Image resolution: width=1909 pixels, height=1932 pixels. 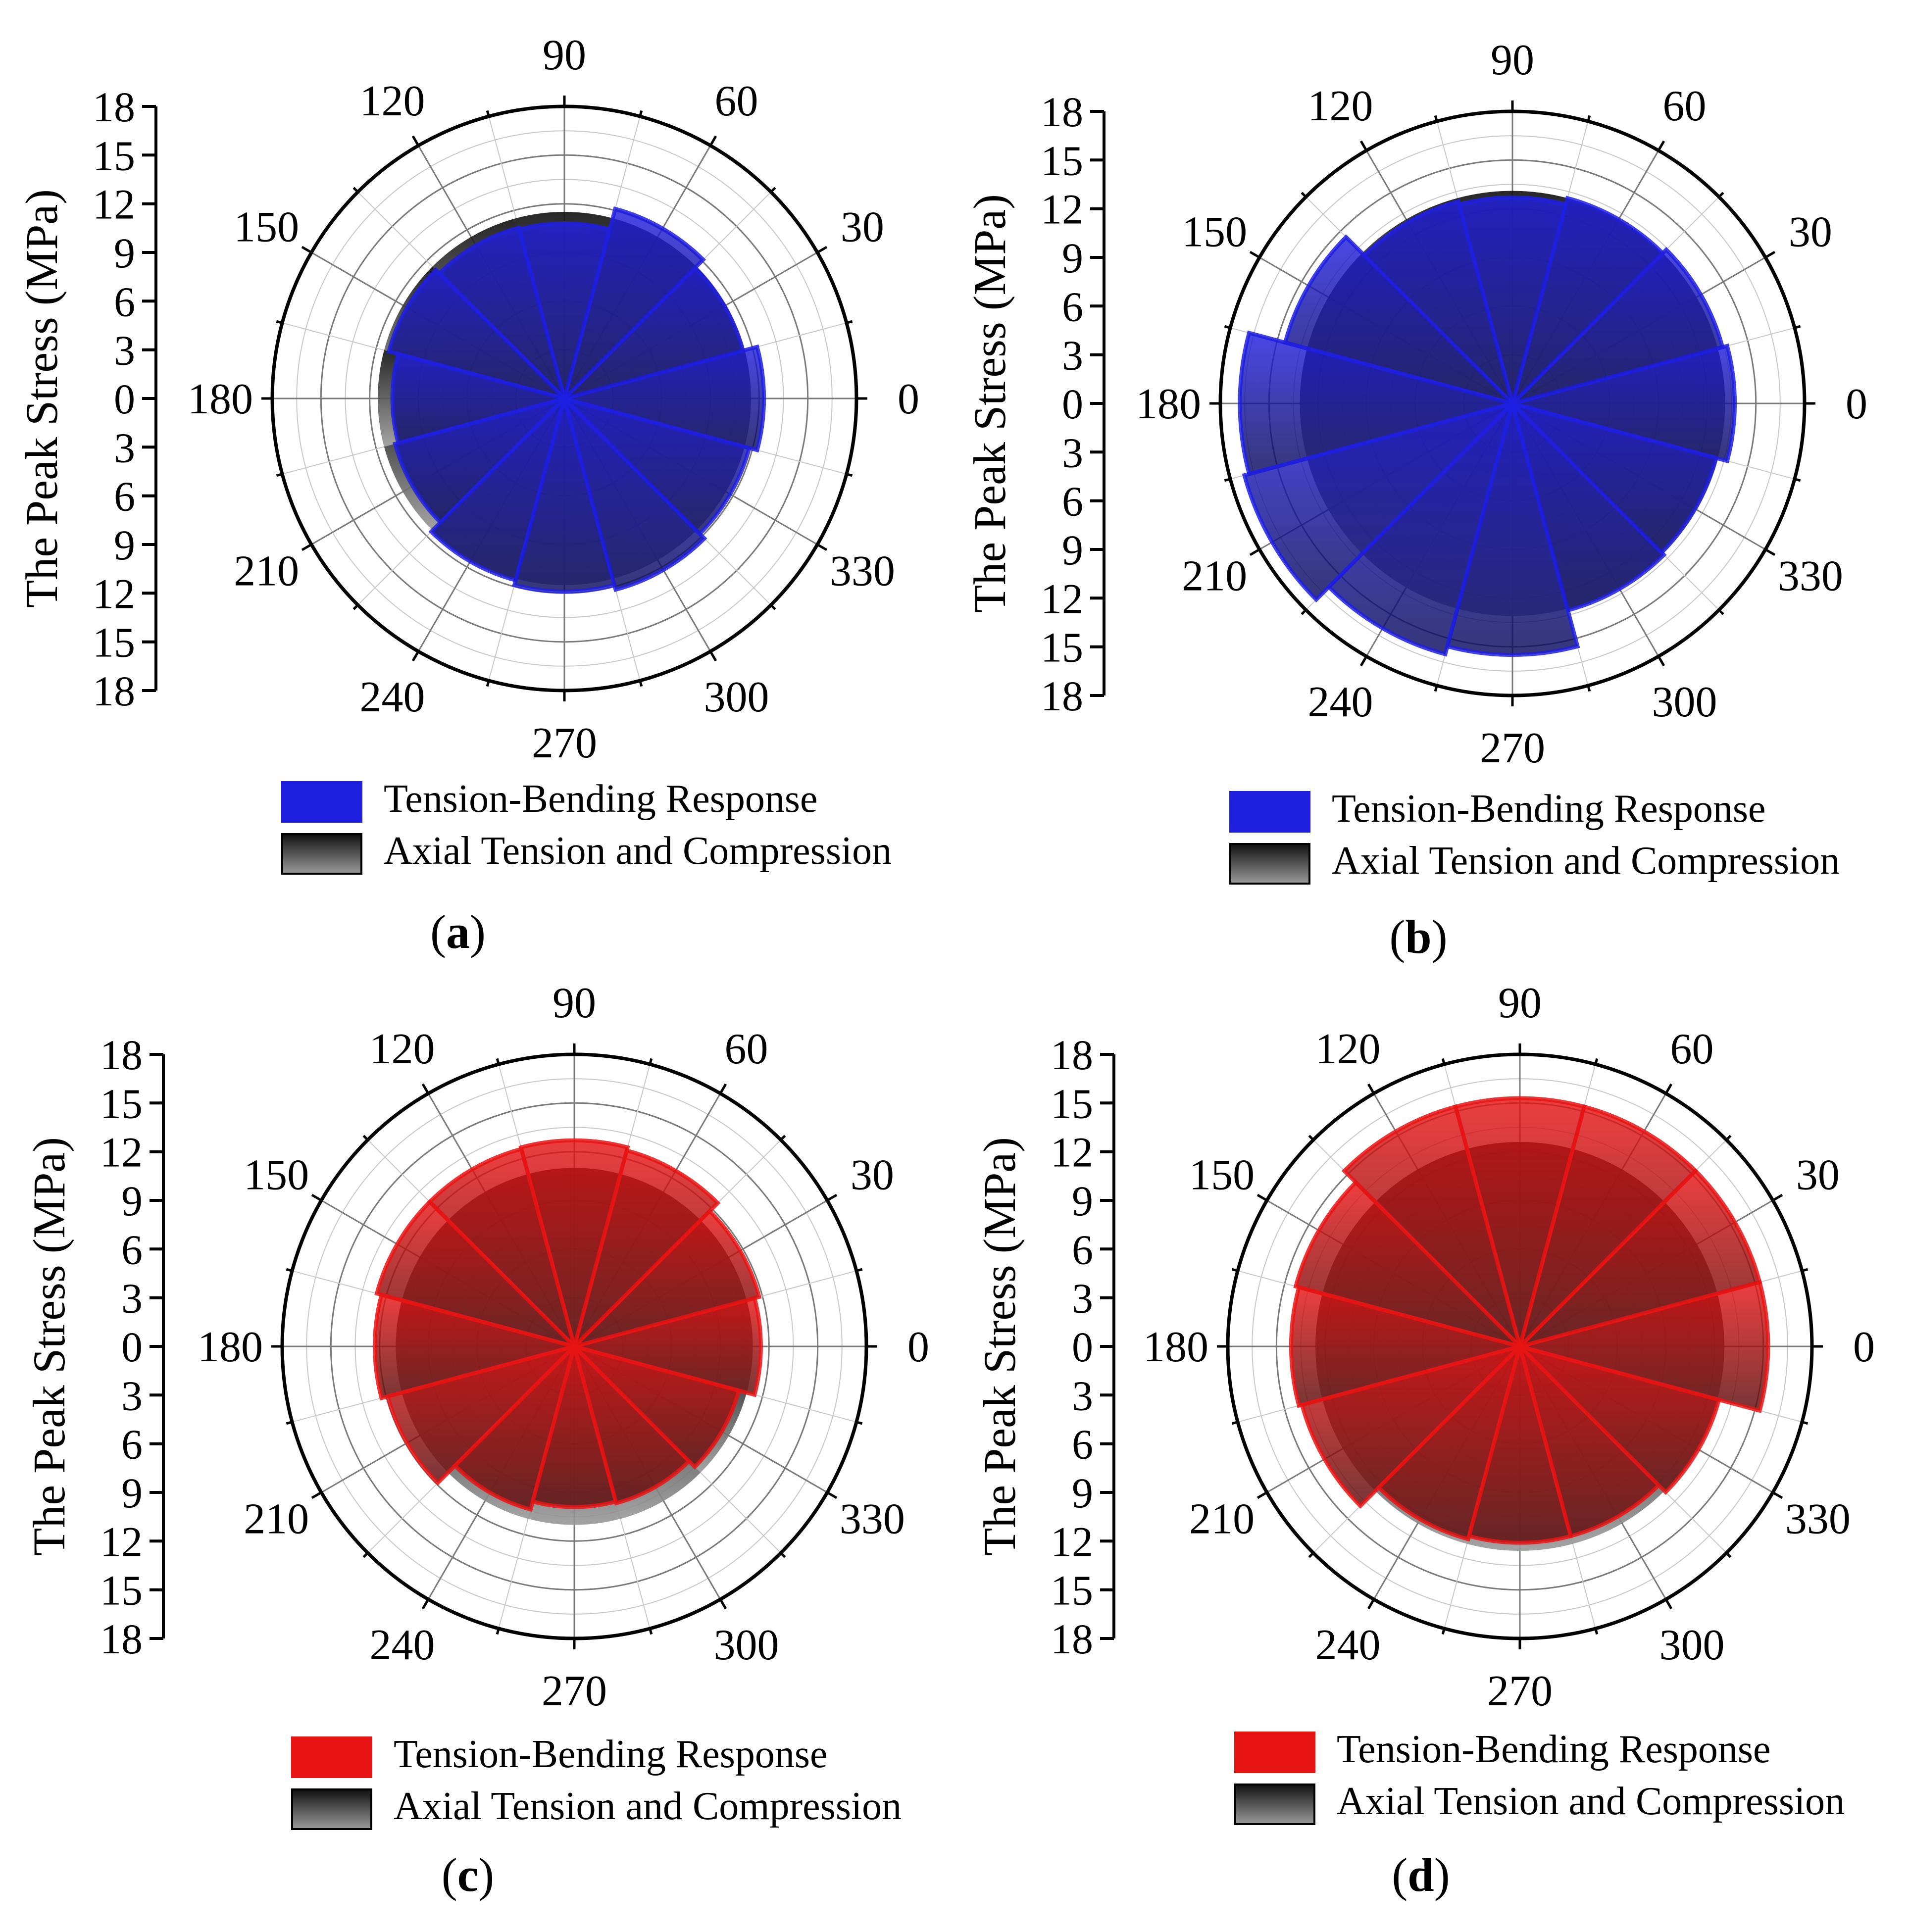 What do you see at coordinates (402, 1645) in the screenshot?
I see `angle-label: 240` at bounding box center [402, 1645].